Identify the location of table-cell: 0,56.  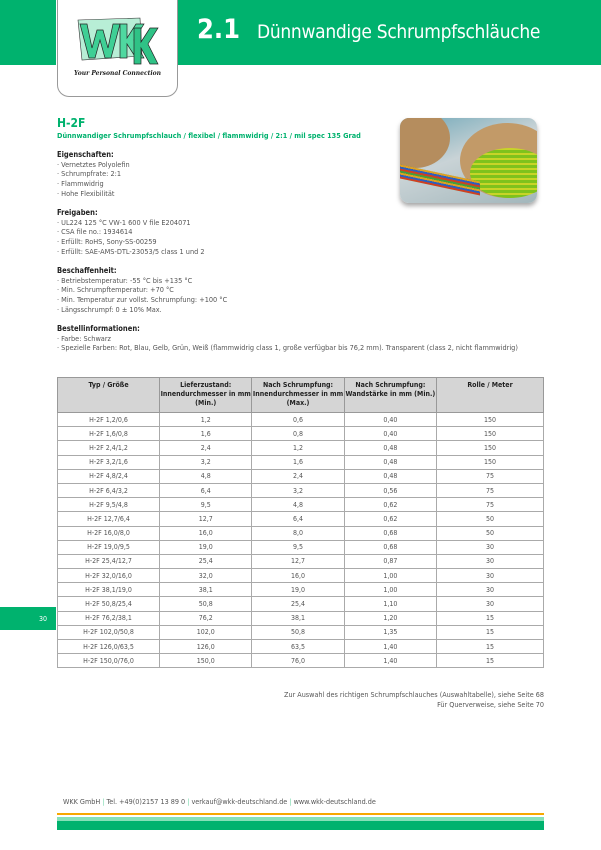
(390, 490).